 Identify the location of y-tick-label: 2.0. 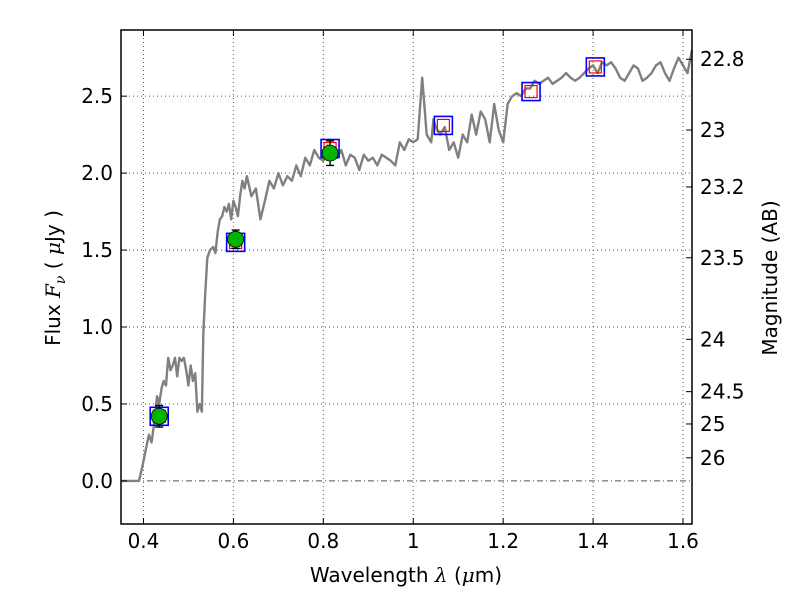
(97, 173).